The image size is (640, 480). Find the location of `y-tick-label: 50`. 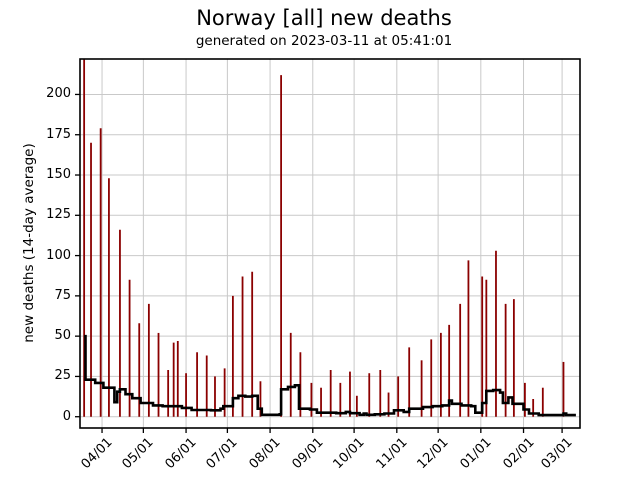

y-tick-label: 50 is located at coordinates (62, 336).